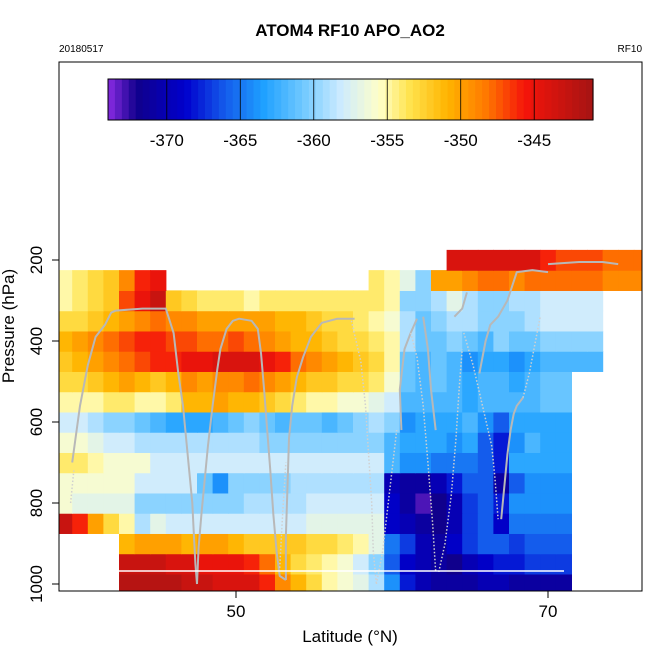 The height and width of the screenshot is (650, 650). What do you see at coordinates (167, 140) in the screenshot?
I see `colorbar-tick-label: -370` at bounding box center [167, 140].